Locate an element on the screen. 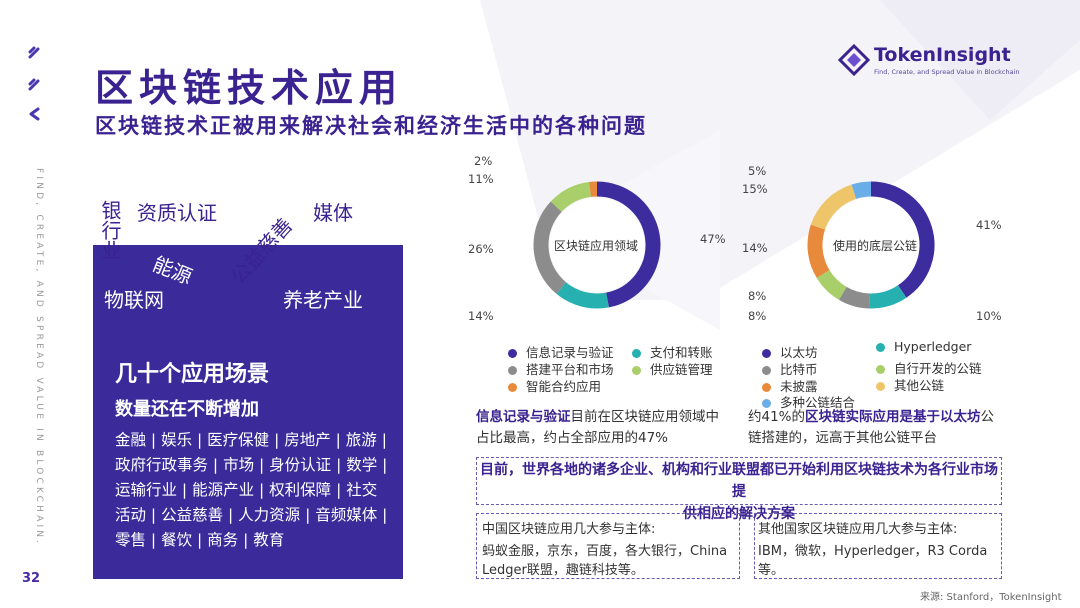  wordcloud-qualification: 资质认证 is located at coordinates (177, 213).